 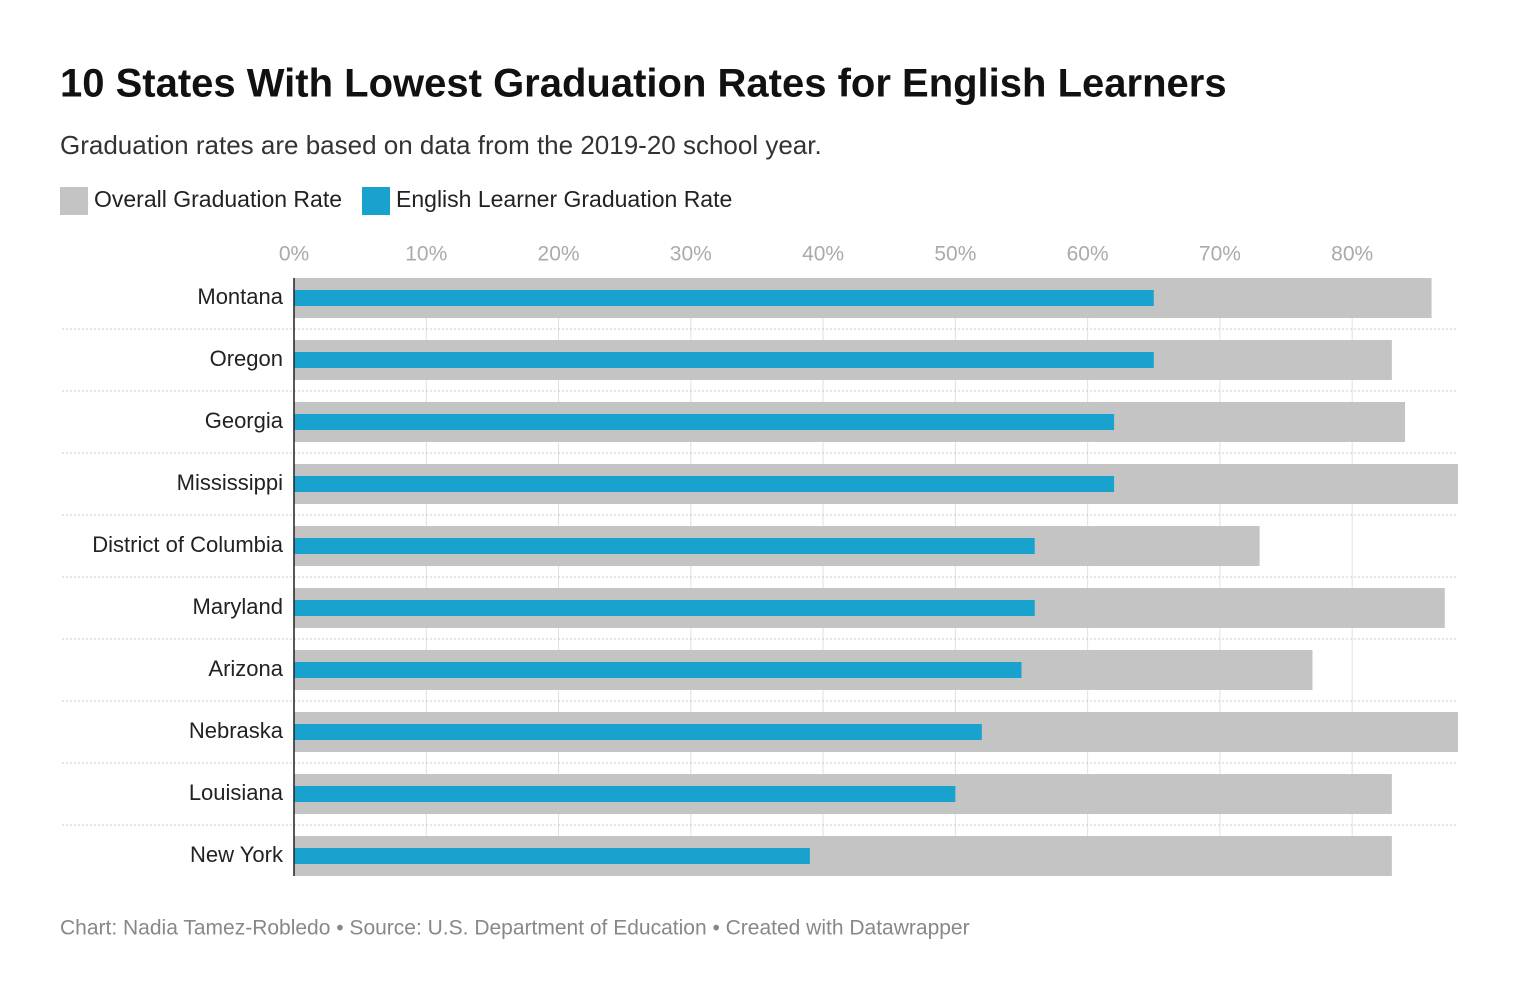 I want to click on x-tick-label: 60%, so click(x=1088, y=254).